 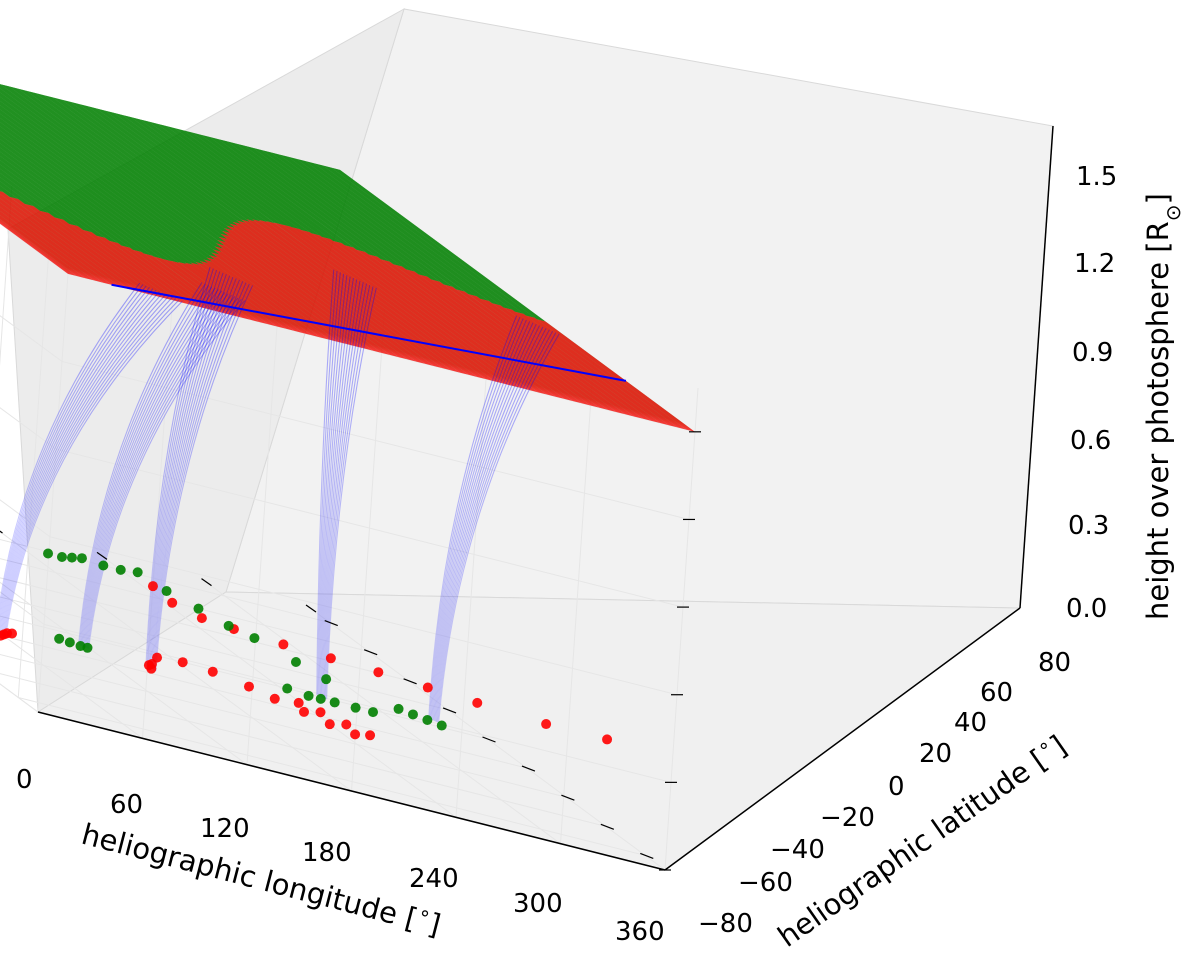 What do you see at coordinates (1088, 526) in the screenshot?
I see `z-tick-label: 0.3` at bounding box center [1088, 526].